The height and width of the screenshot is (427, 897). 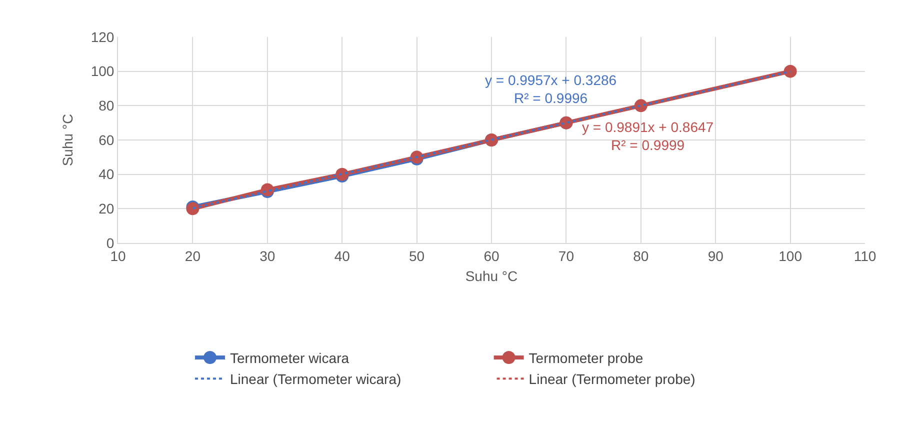 I want to click on y-tick-label: 120, so click(x=102, y=36).